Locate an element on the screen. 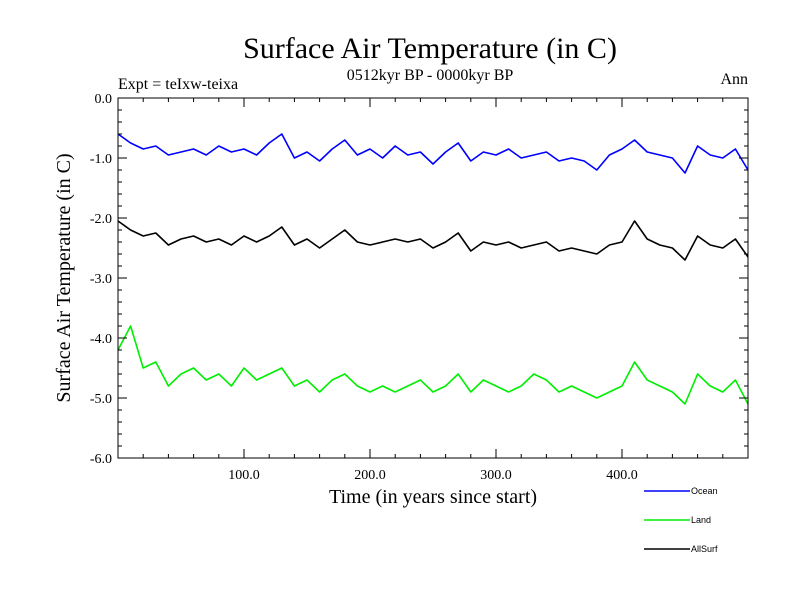 The image size is (800, 600). y-tick-label: 0.0 is located at coordinates (104, 99).